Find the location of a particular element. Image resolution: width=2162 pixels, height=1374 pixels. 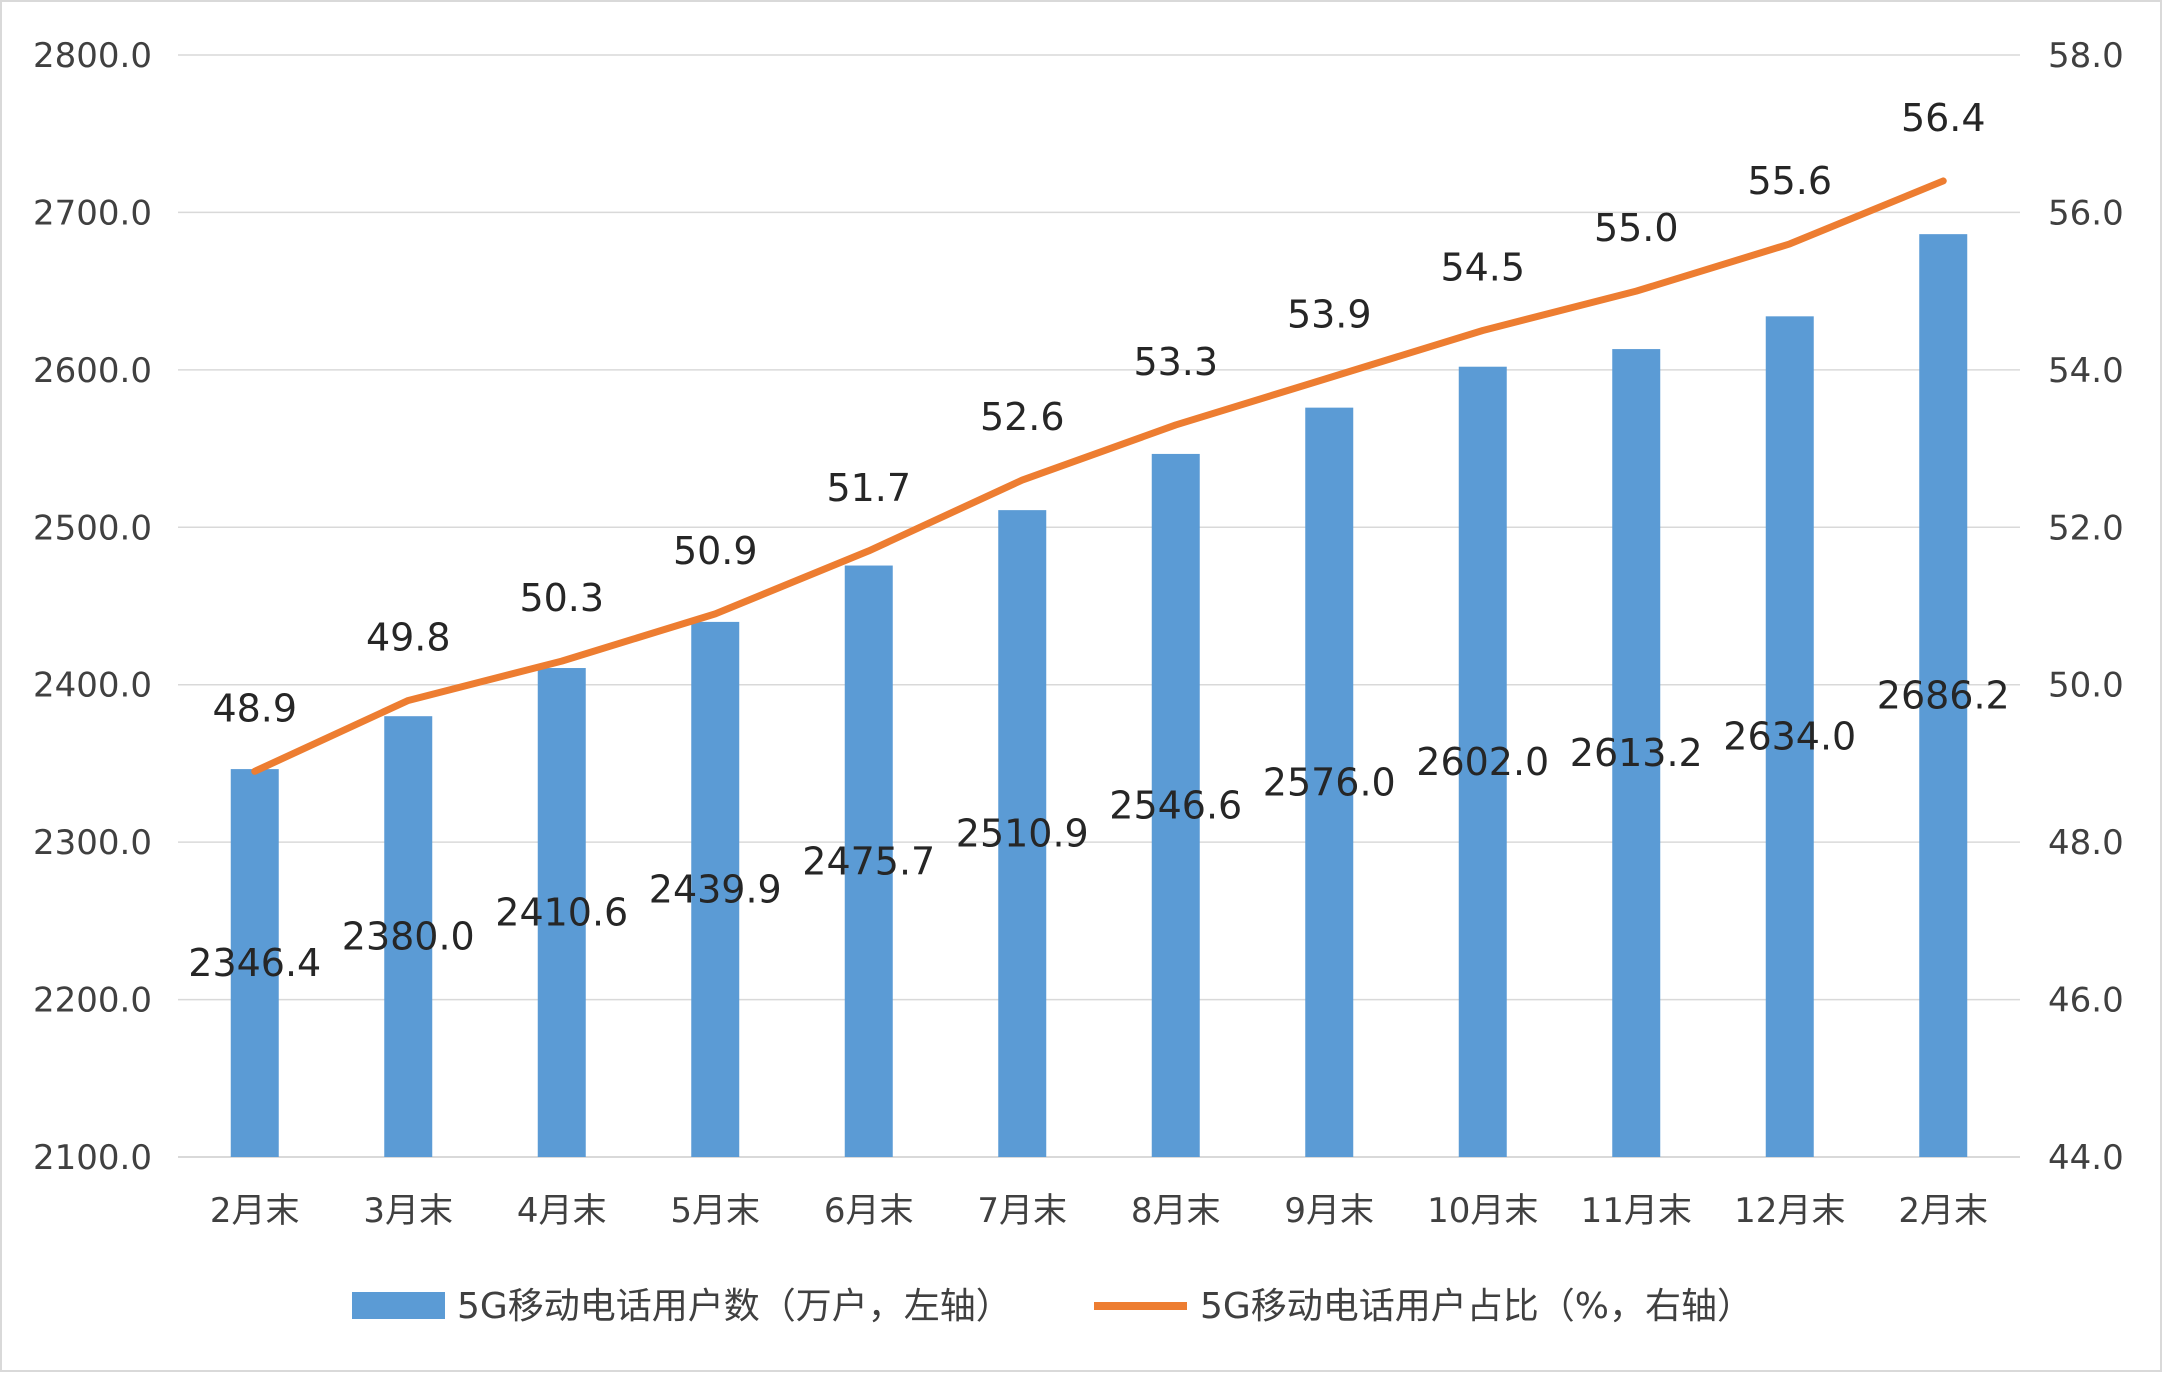

legend-label-bar: 5G移动电话用户数（万户，左轴） is located at coordinates (734, 1306).